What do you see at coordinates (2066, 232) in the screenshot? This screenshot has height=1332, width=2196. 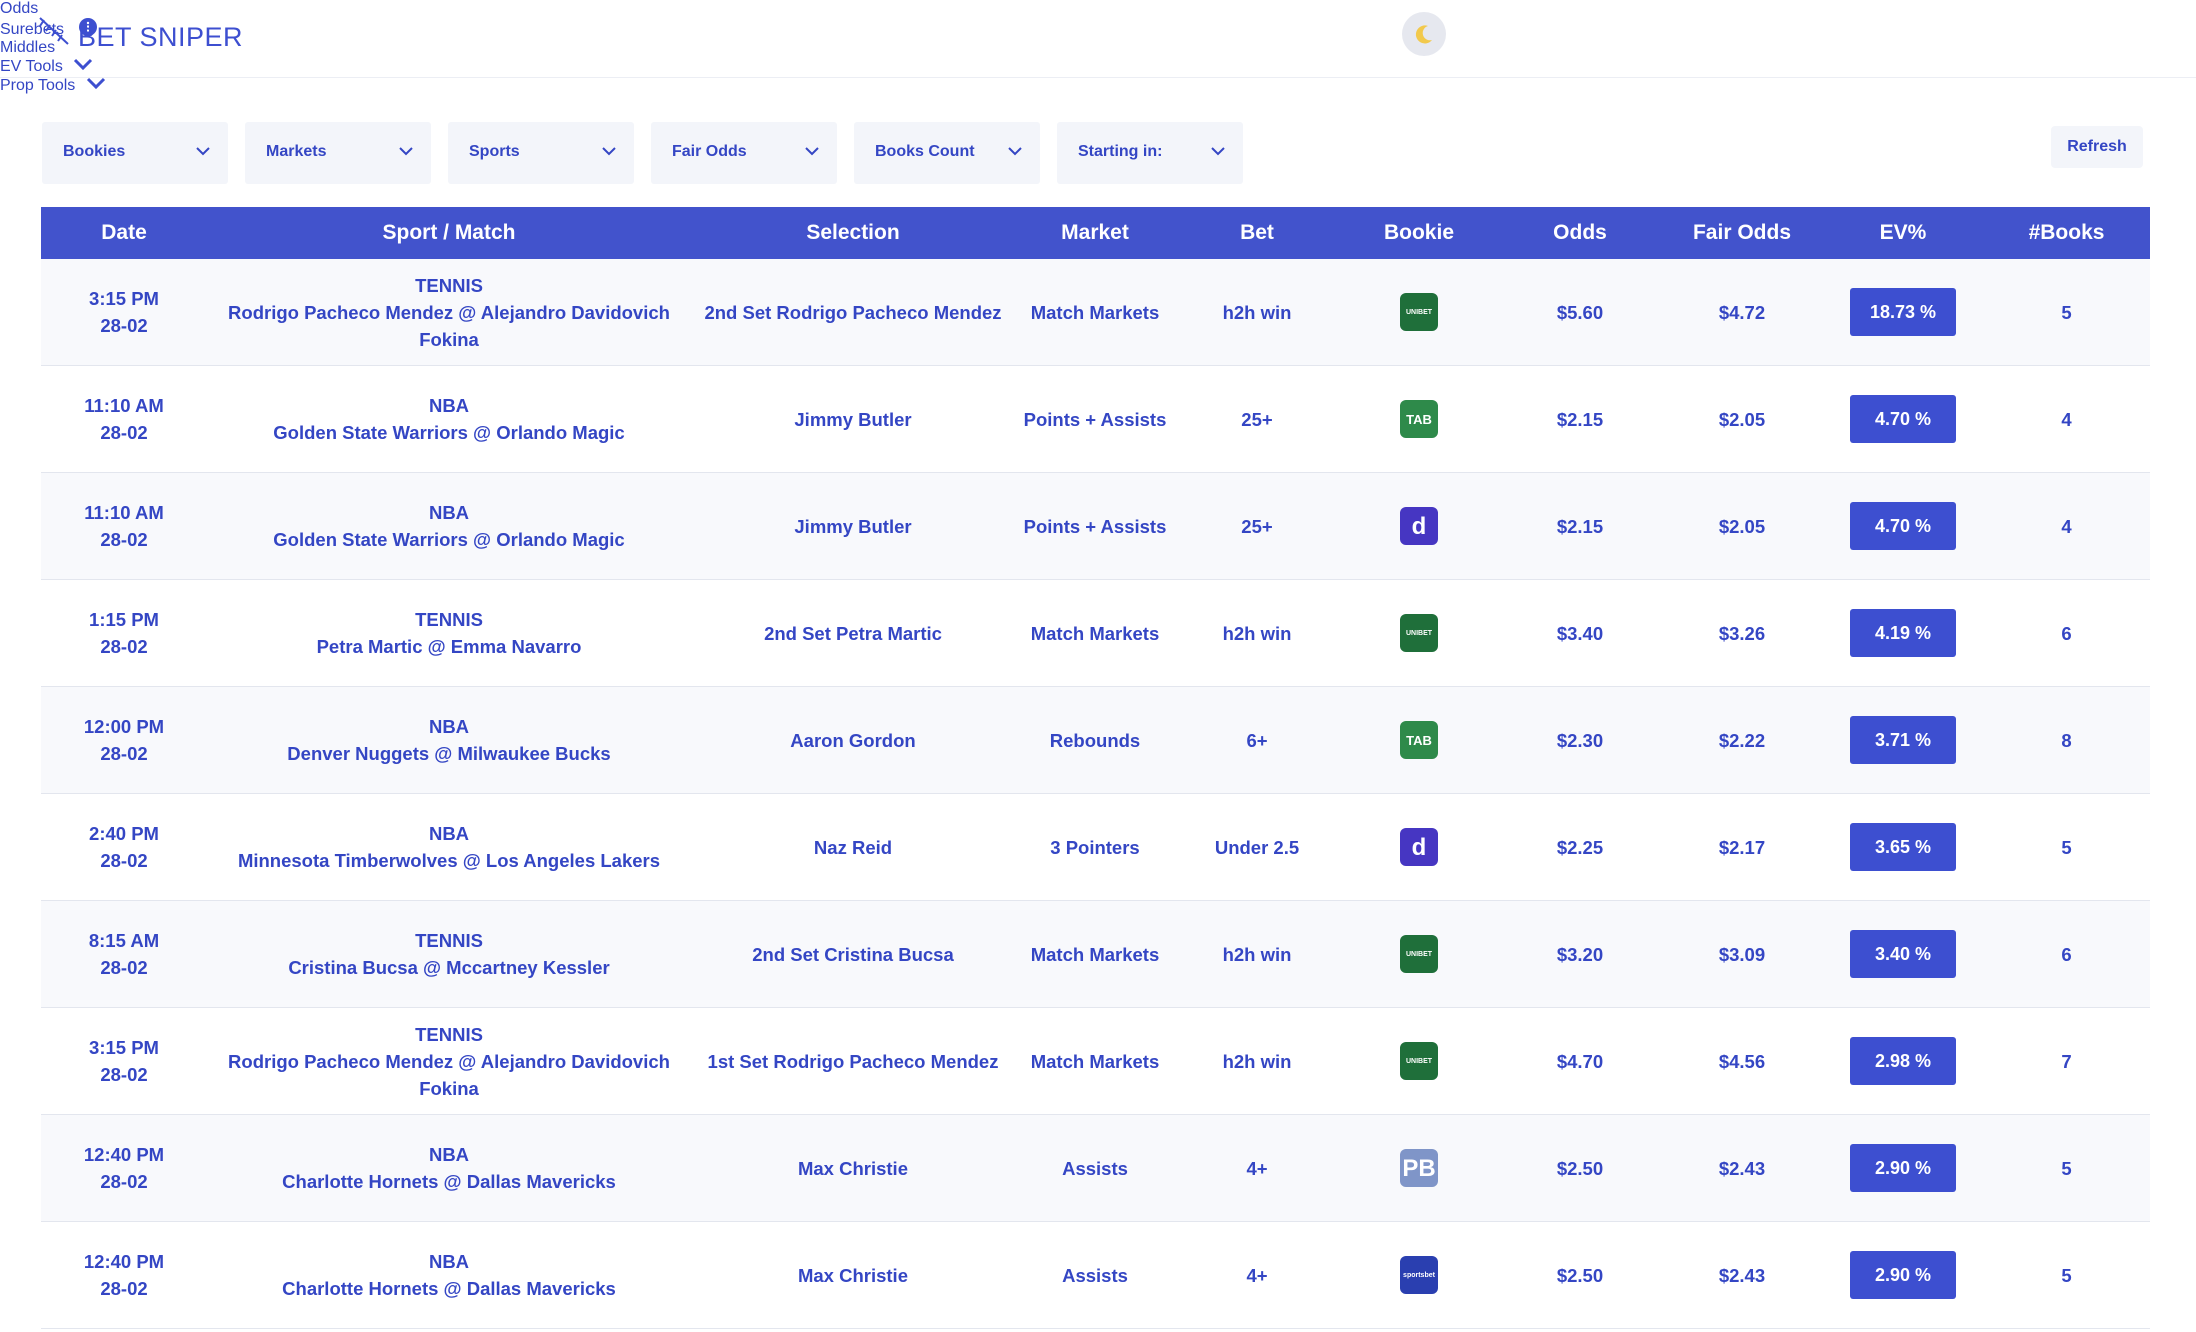 I see `column-header: #Books` at bounding box center [2066, 232].